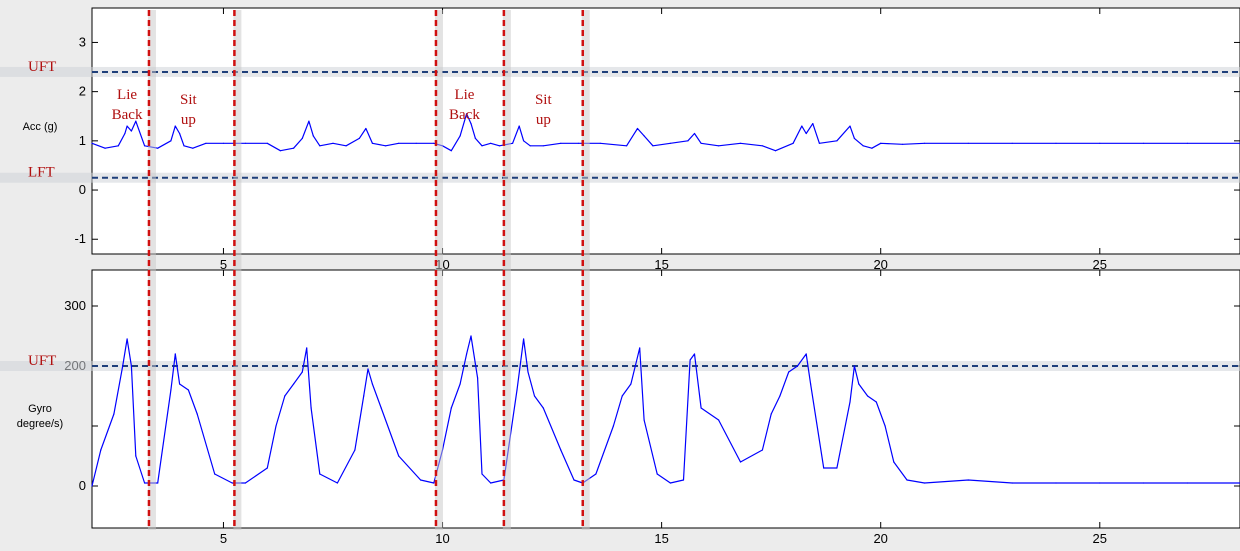 The image size is (1240, 551). What do you see at coordinates (442, 538) in the screenshot?
I see `x-tick-label: 10` at bounding box center [442, 538].